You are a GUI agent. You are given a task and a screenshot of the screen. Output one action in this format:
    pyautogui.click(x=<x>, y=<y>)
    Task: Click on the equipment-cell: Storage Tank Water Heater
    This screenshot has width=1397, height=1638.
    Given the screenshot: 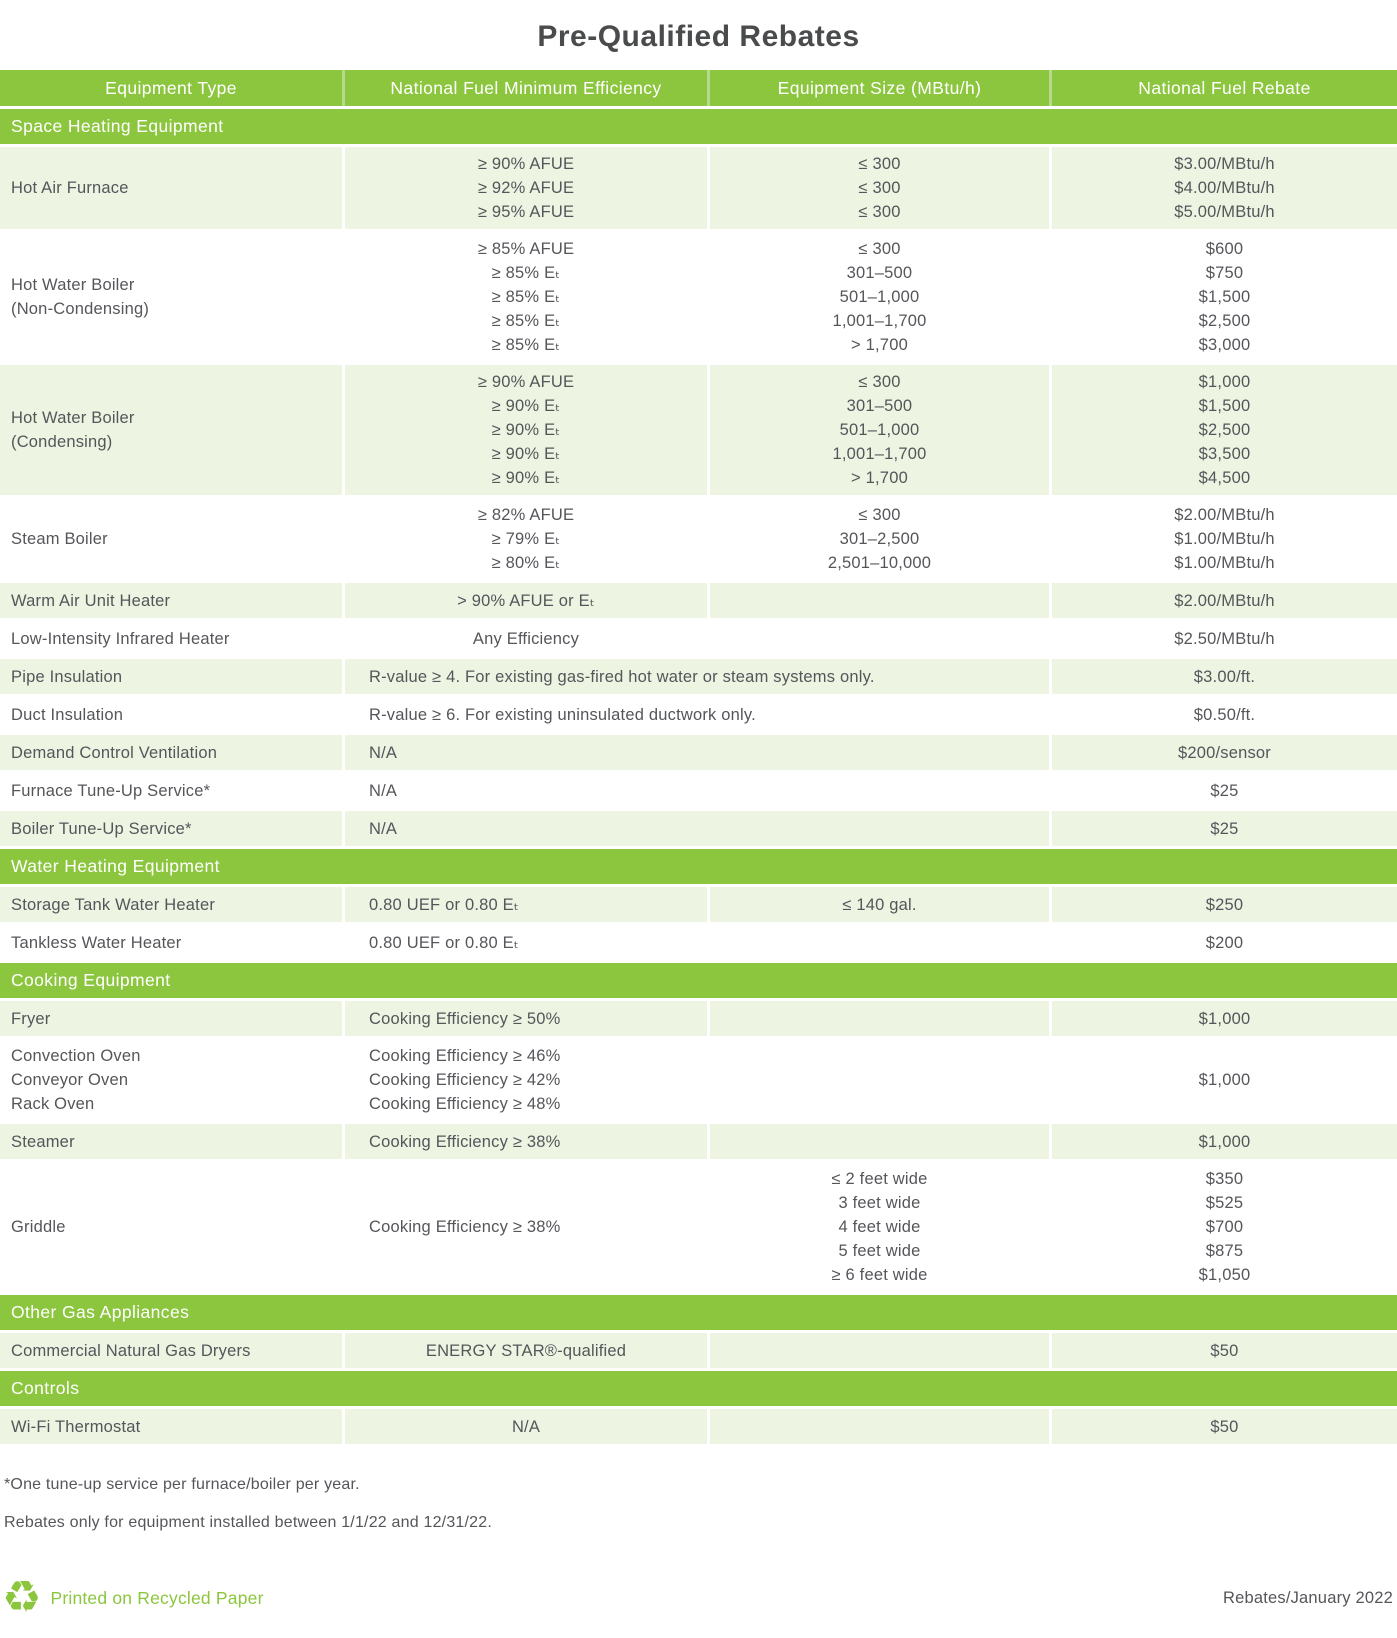 What is the action you would take?
    pyautogui.click(x=171, y=904)
    